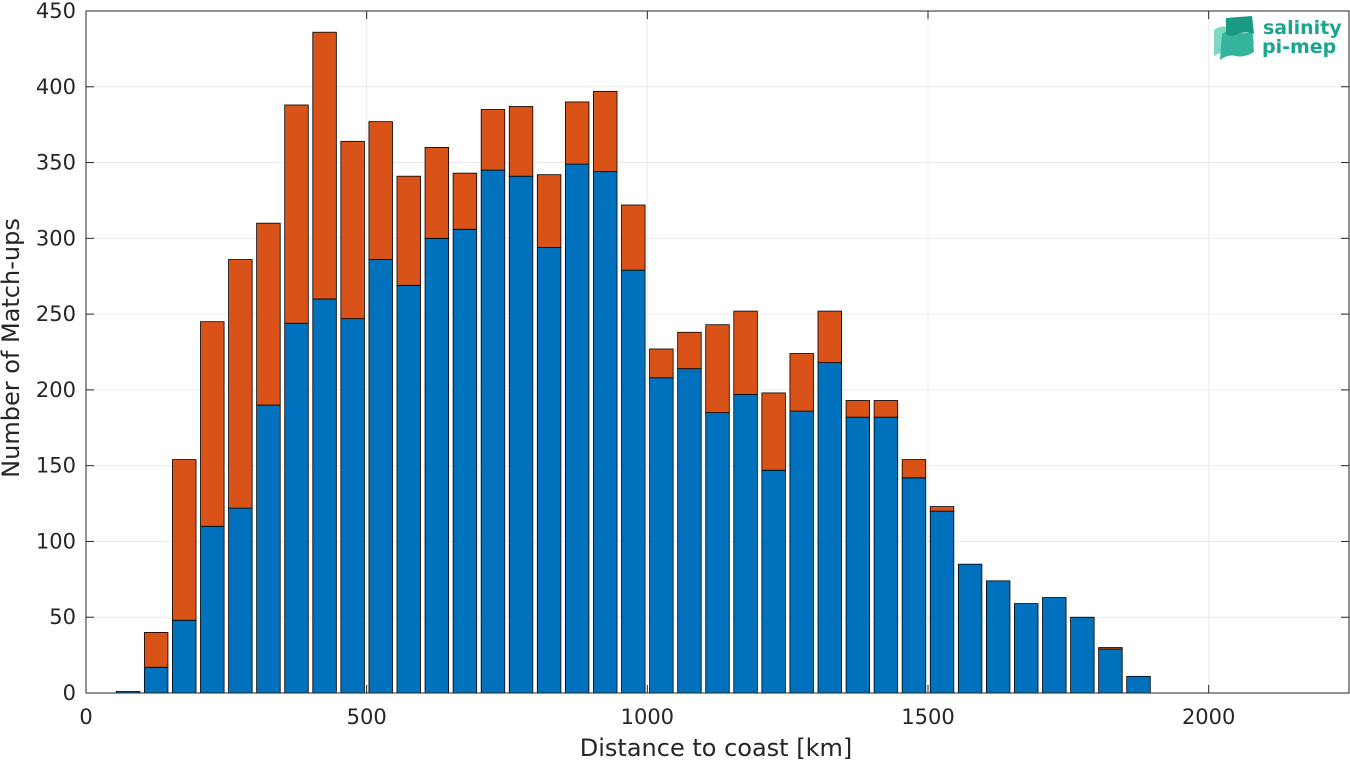 The image size is (1350, 761). Describe the element at coordinates (62, 617) in the screenshot. I see `y-tick-label: 50` at that location.